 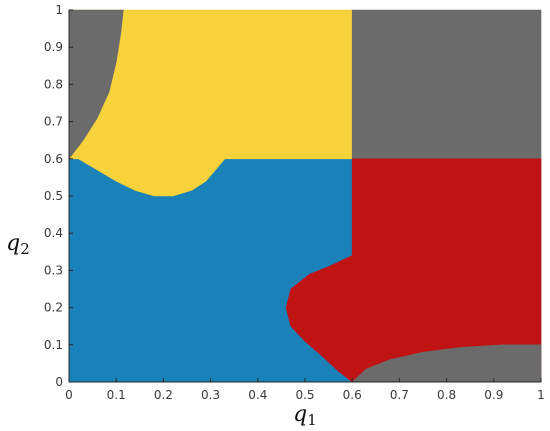 What do you see at coordinates (541, 395) in the screenshot?
I see `x-tick-label: 1` at bounding box center [541, 395].